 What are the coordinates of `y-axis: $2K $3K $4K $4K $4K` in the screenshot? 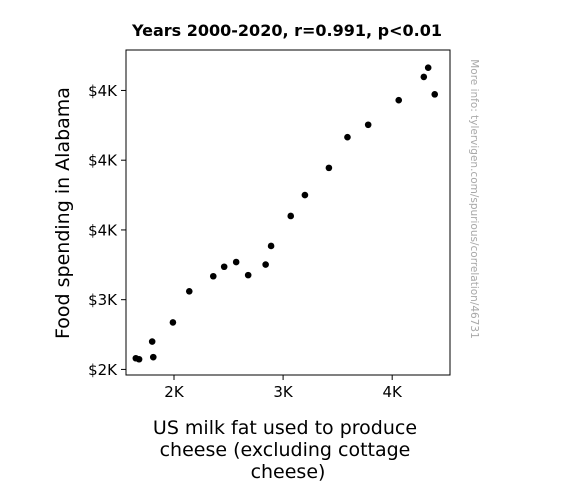 It's located at (107, 230).